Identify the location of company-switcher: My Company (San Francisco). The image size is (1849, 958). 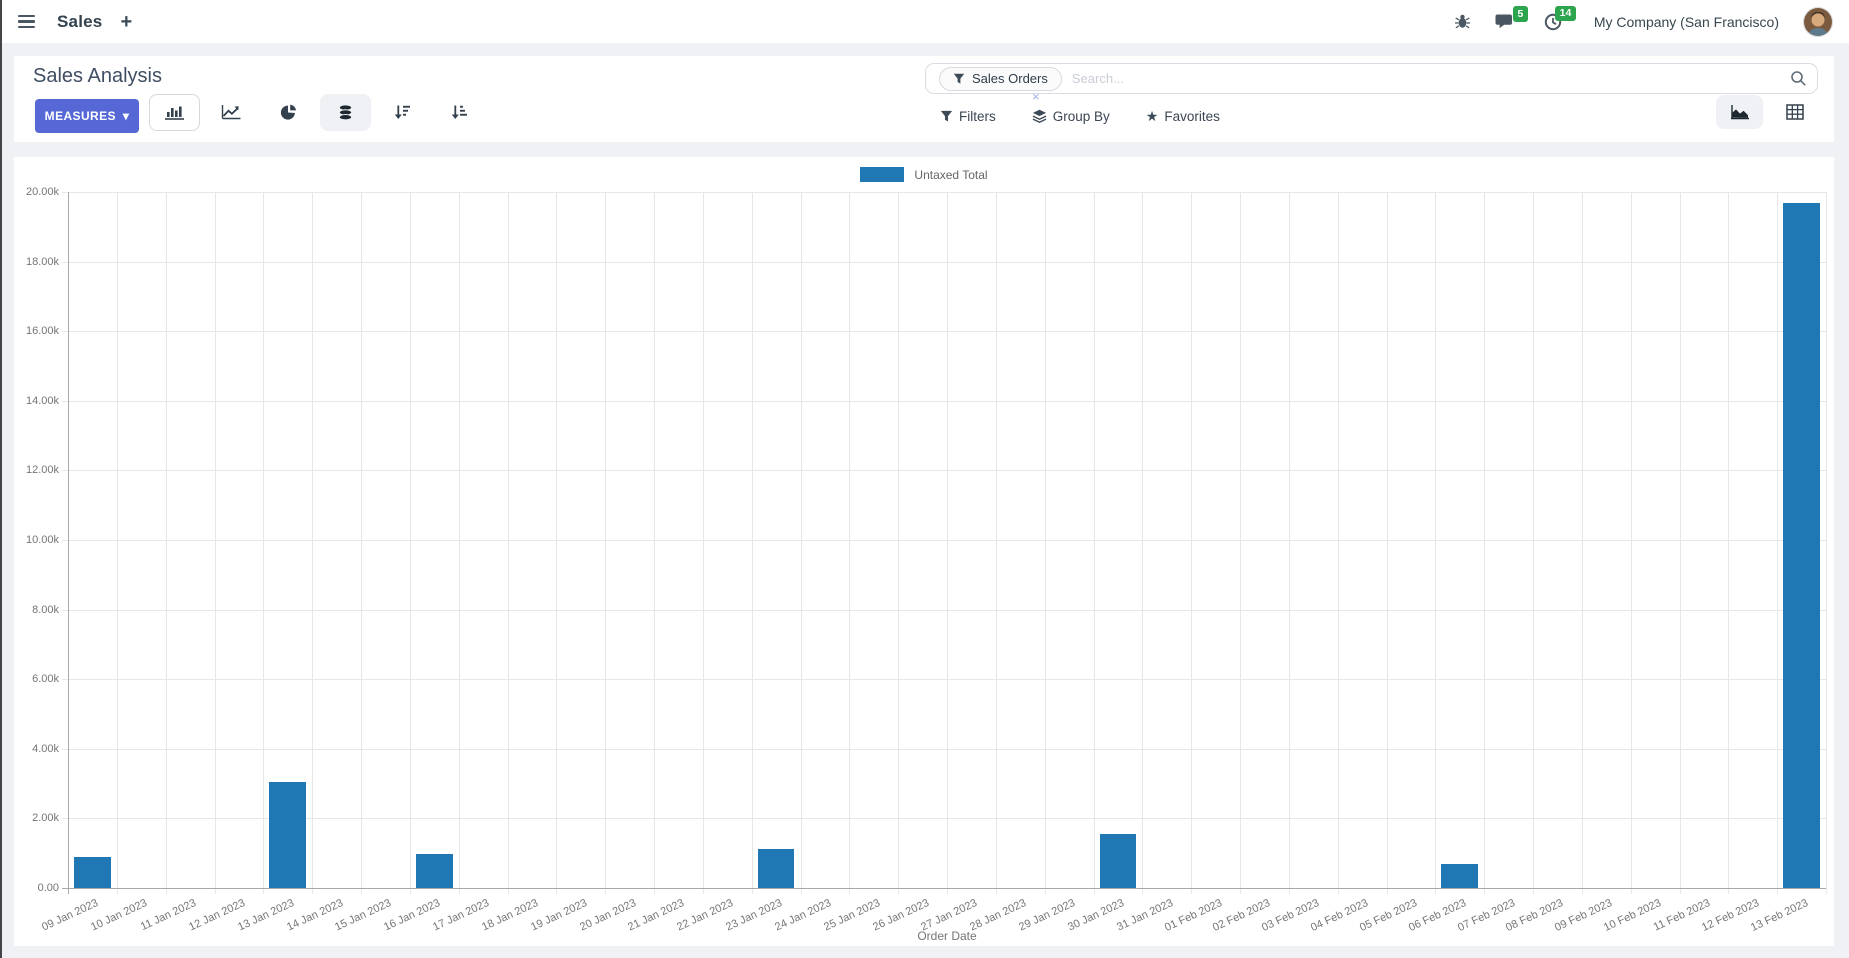
(1686, 21).